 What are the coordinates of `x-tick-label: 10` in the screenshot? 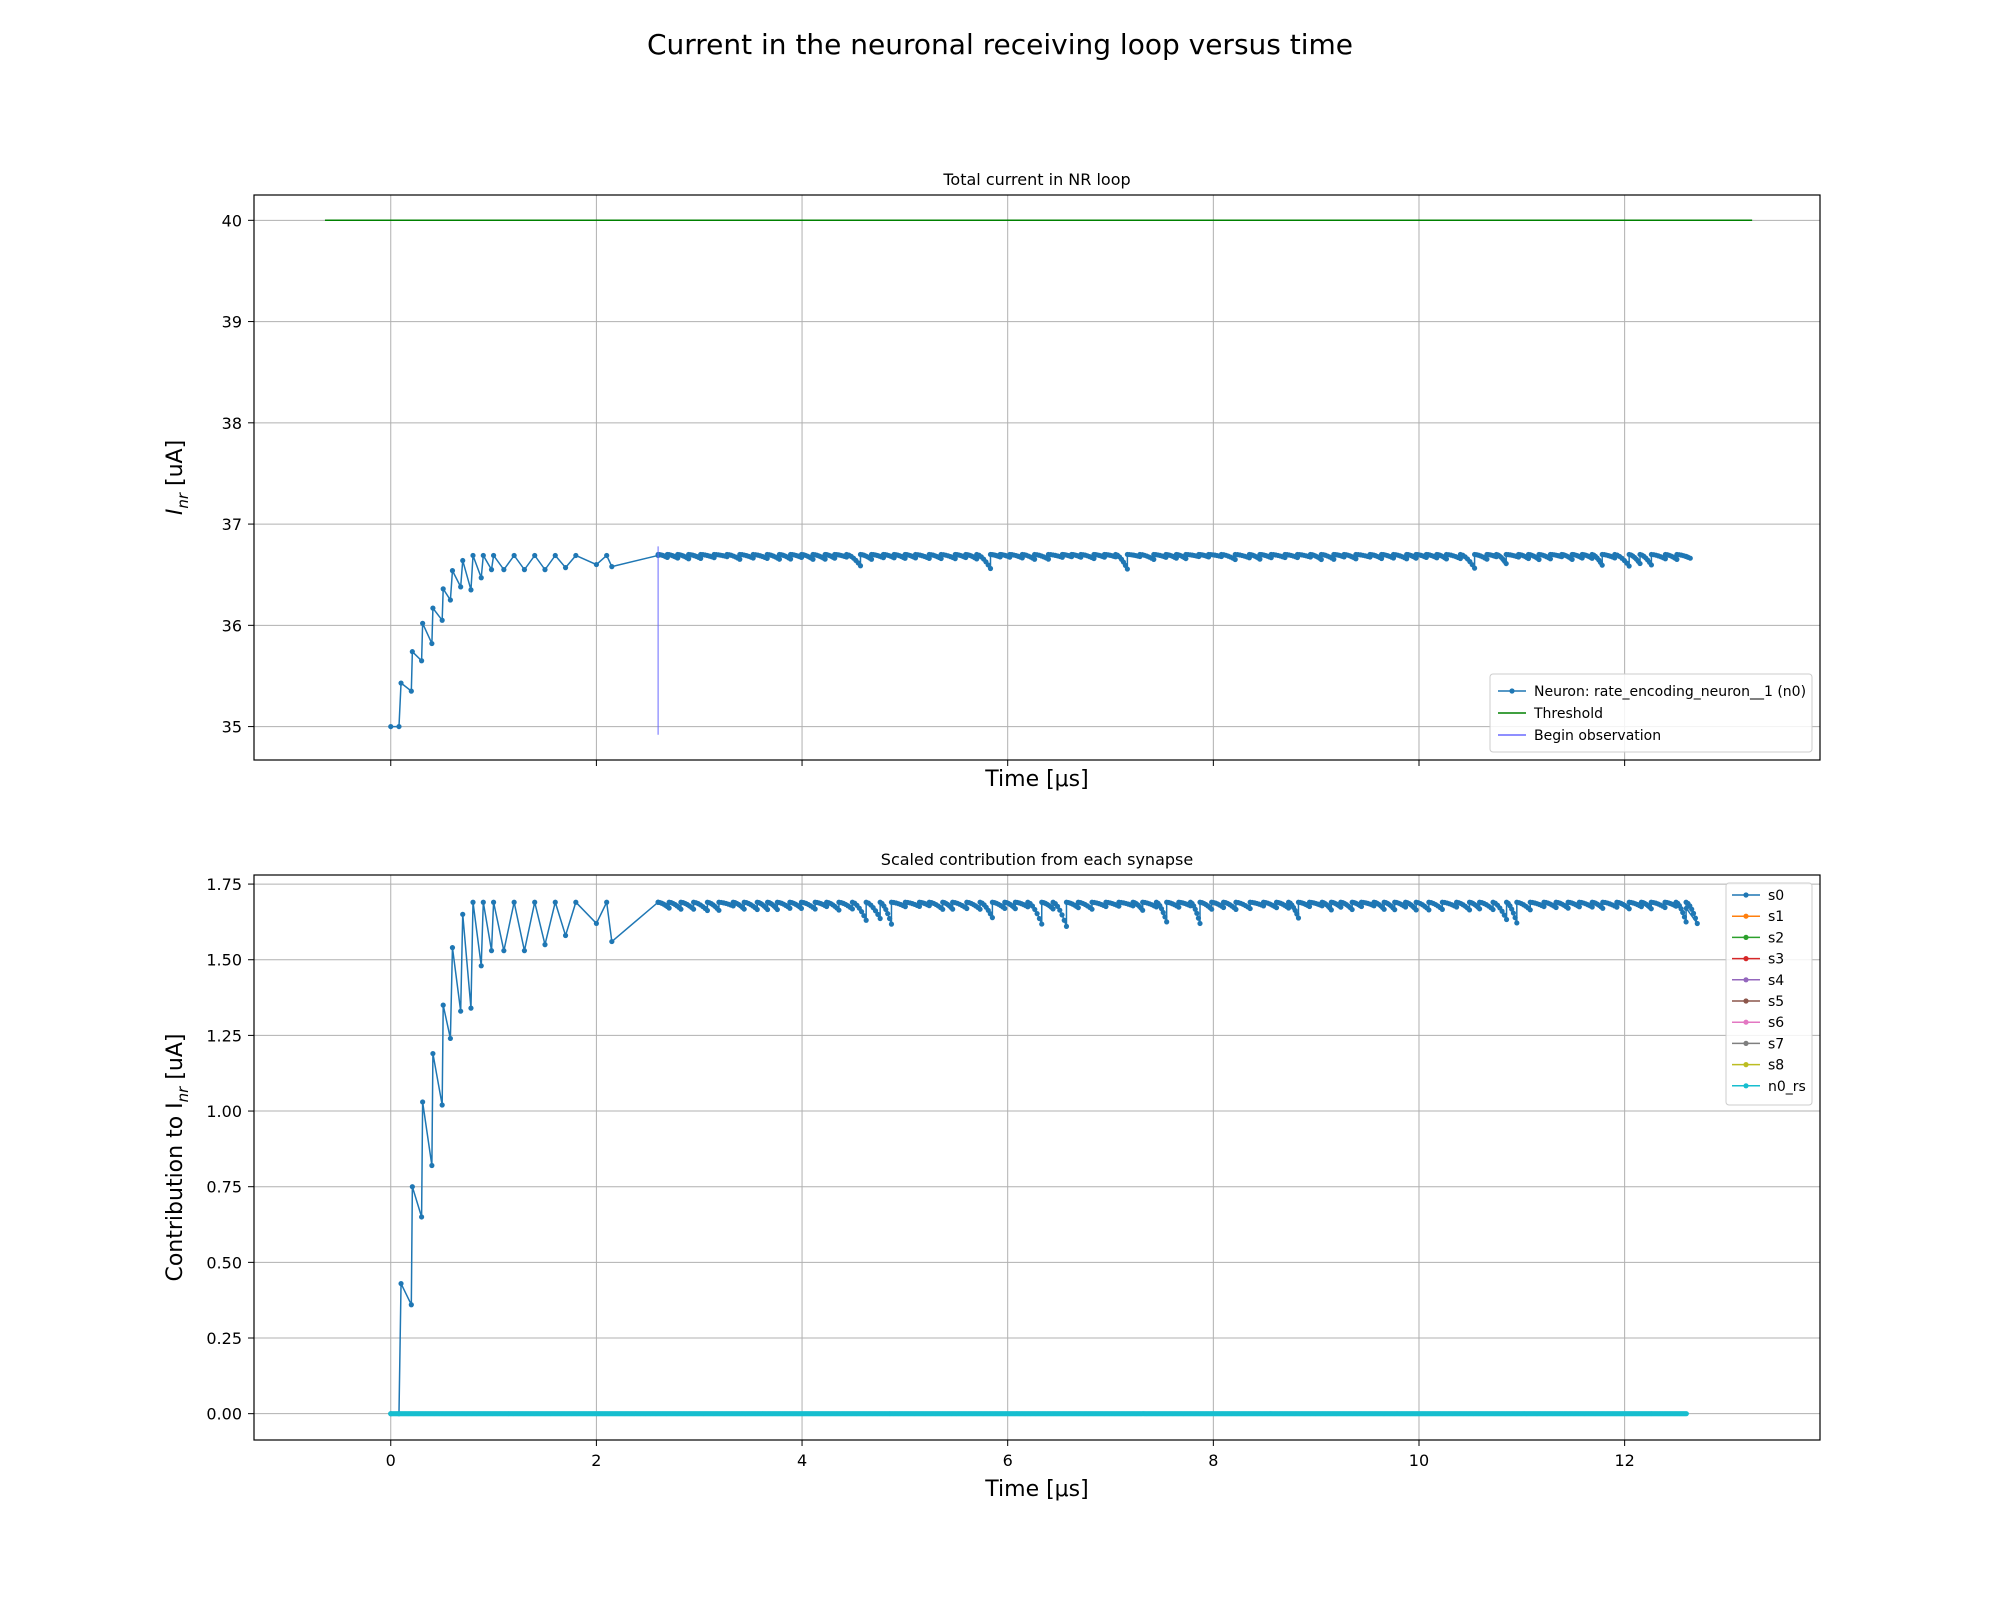 It's located at (1419, 1460).